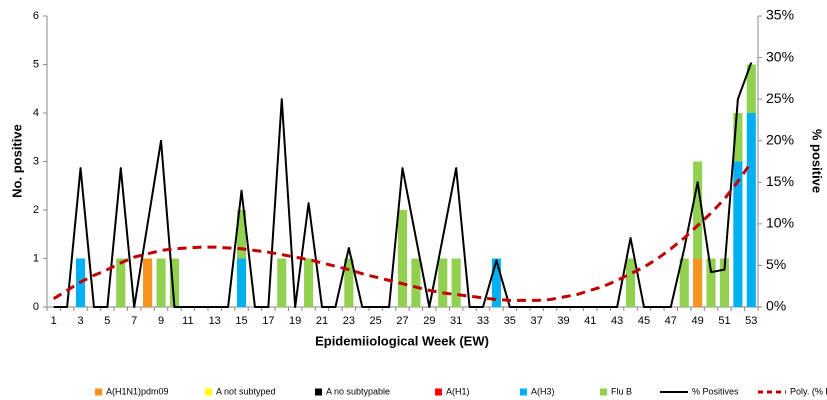  What do you see at coordinates (36, 307) in the screenshot?
I see `y-tick-label: 0` at bounding box center [36, 307].